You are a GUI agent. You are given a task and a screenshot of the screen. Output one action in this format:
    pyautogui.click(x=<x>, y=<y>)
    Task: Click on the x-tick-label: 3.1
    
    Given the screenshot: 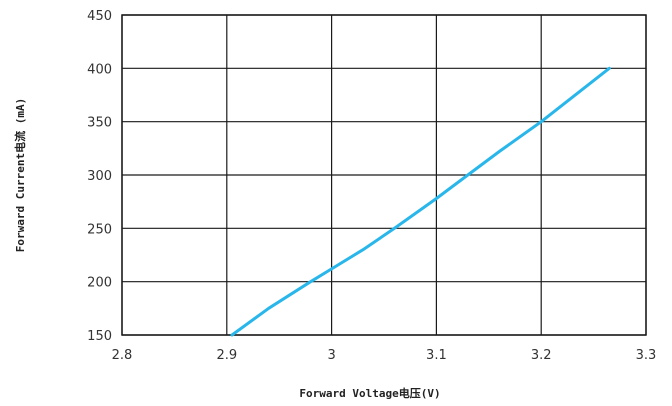 What is the action you would take?
    pyautogui.click(x=436, y=355)
    